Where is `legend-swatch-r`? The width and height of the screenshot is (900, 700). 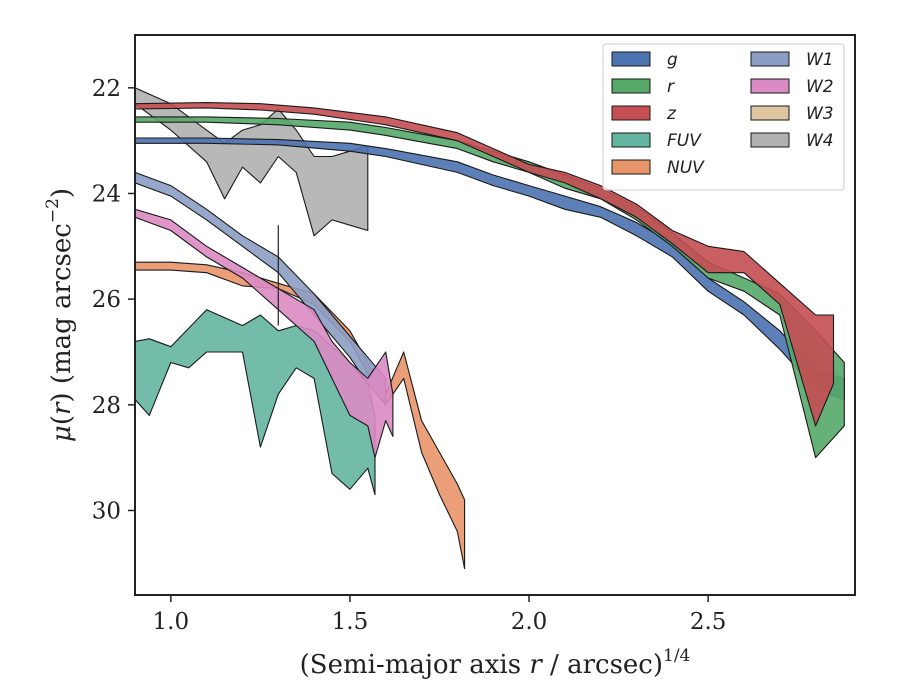
legend-swatch-r is located at coordinates (631, 86).